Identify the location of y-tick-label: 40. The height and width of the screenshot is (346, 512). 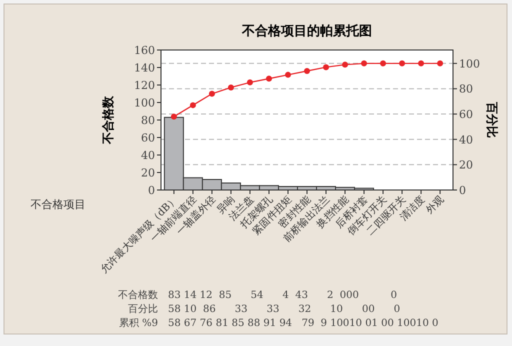
(148, 155).